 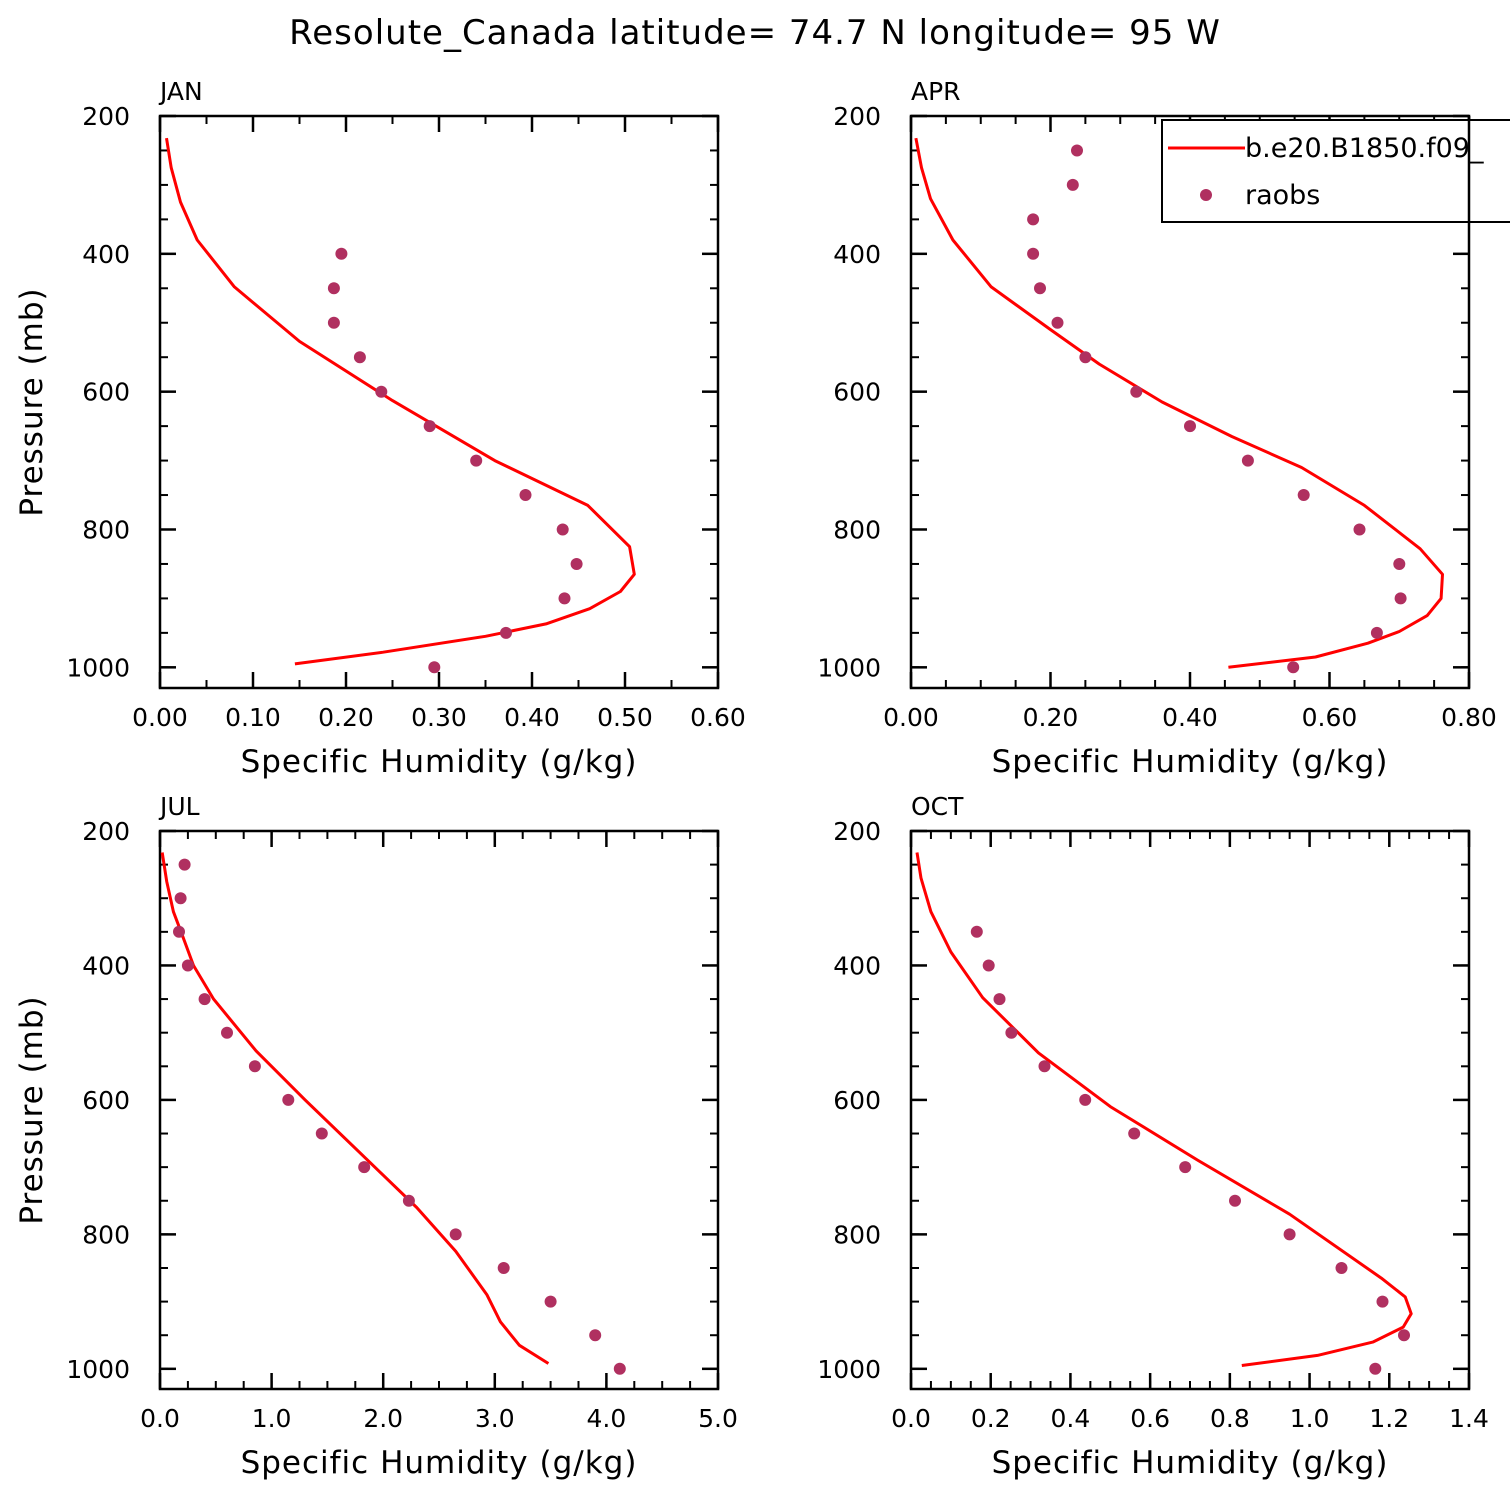 What do you see at coordinates (625, 717) in the screenshot?
I see `x-tick-label: 0.50` at bounding box center [625, 717].